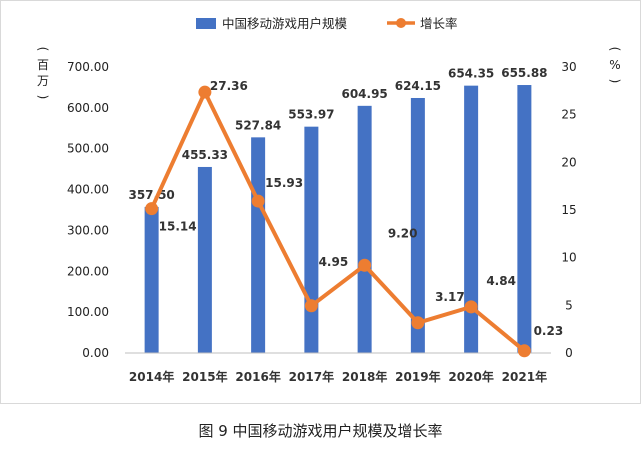 This screenshot has width=641, height=453. Describe the element at coordinates (88, 271) in the screenshot. I see `y-left-tick-label: 200.00` at that location.